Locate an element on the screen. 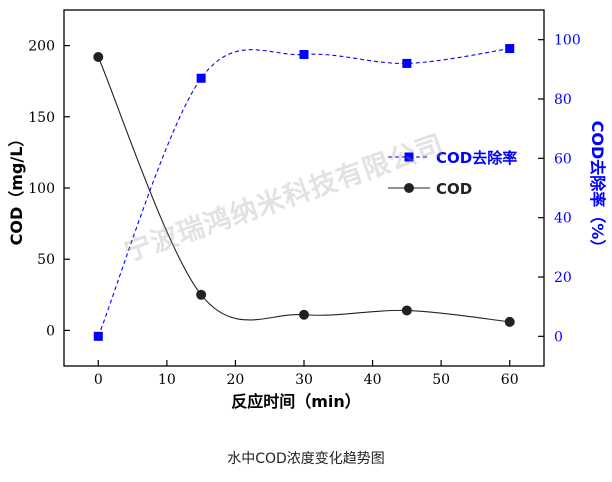 This screenshot has height=482, width=612. x-tick-label: 50 is located at coordinates (441, 380).